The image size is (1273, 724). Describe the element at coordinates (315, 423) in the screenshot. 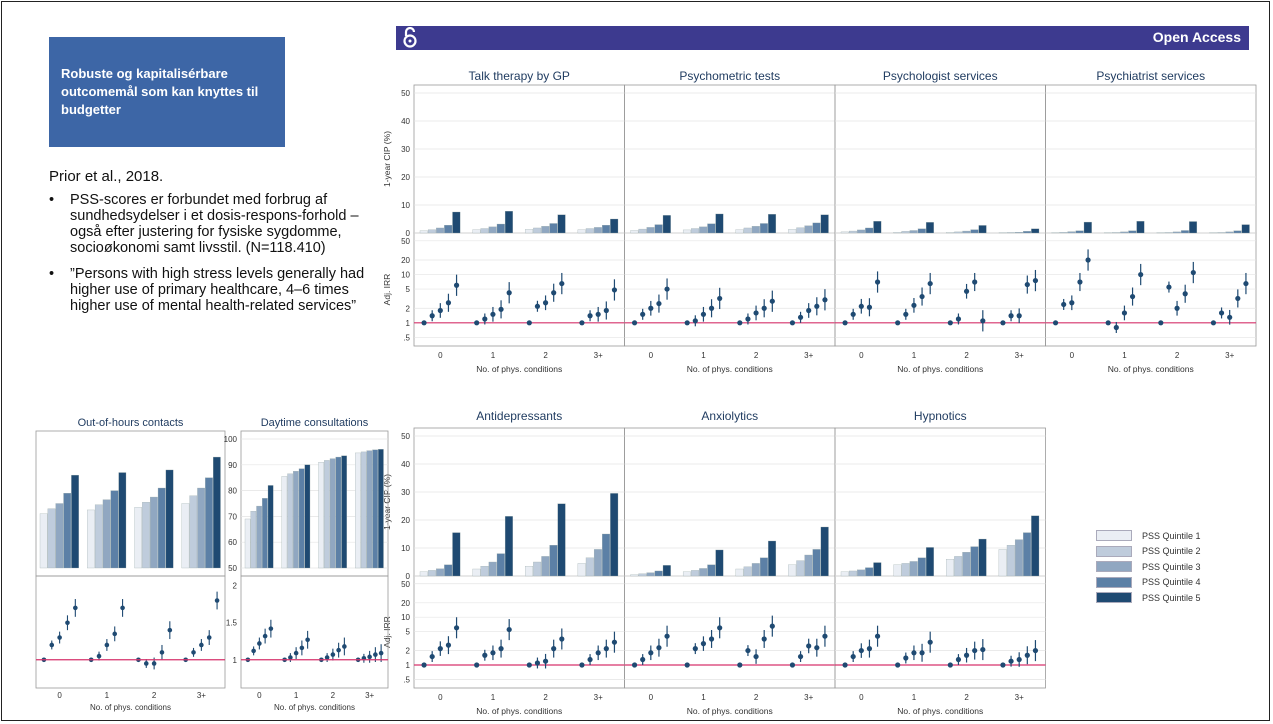

I see `panel-title: Daytime consultations` at that location.